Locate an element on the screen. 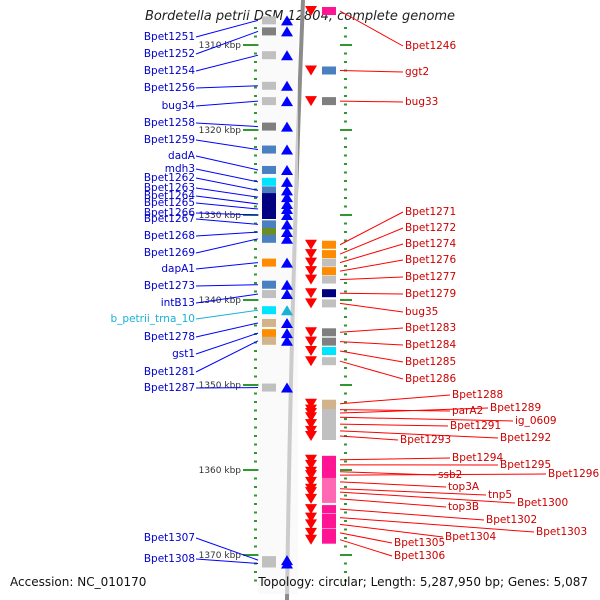  gene-label: Bpet1303 is located at coordinates (561, 532).